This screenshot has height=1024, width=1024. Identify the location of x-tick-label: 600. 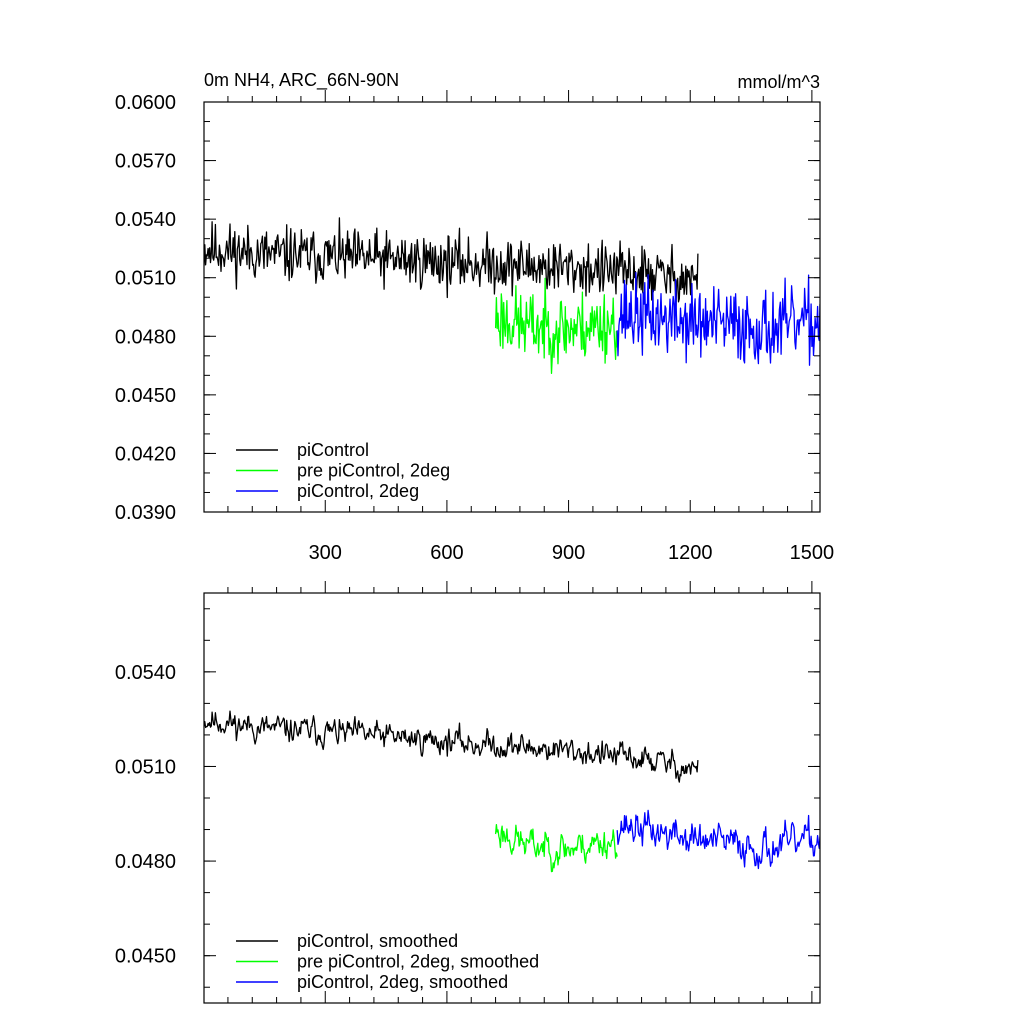
(446, 553).